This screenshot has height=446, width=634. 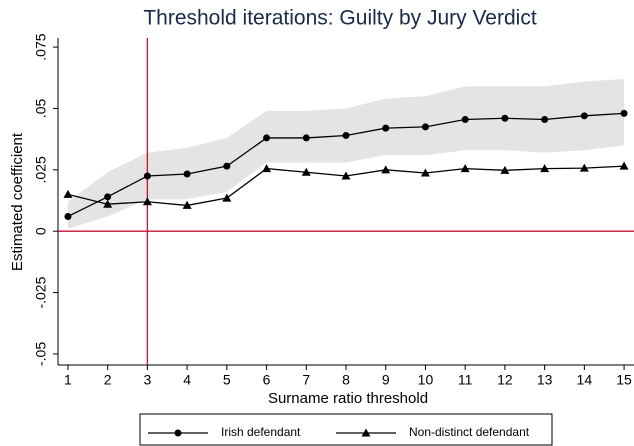 I want to click on x-tick-label: 13, so click(x=545, y=380).